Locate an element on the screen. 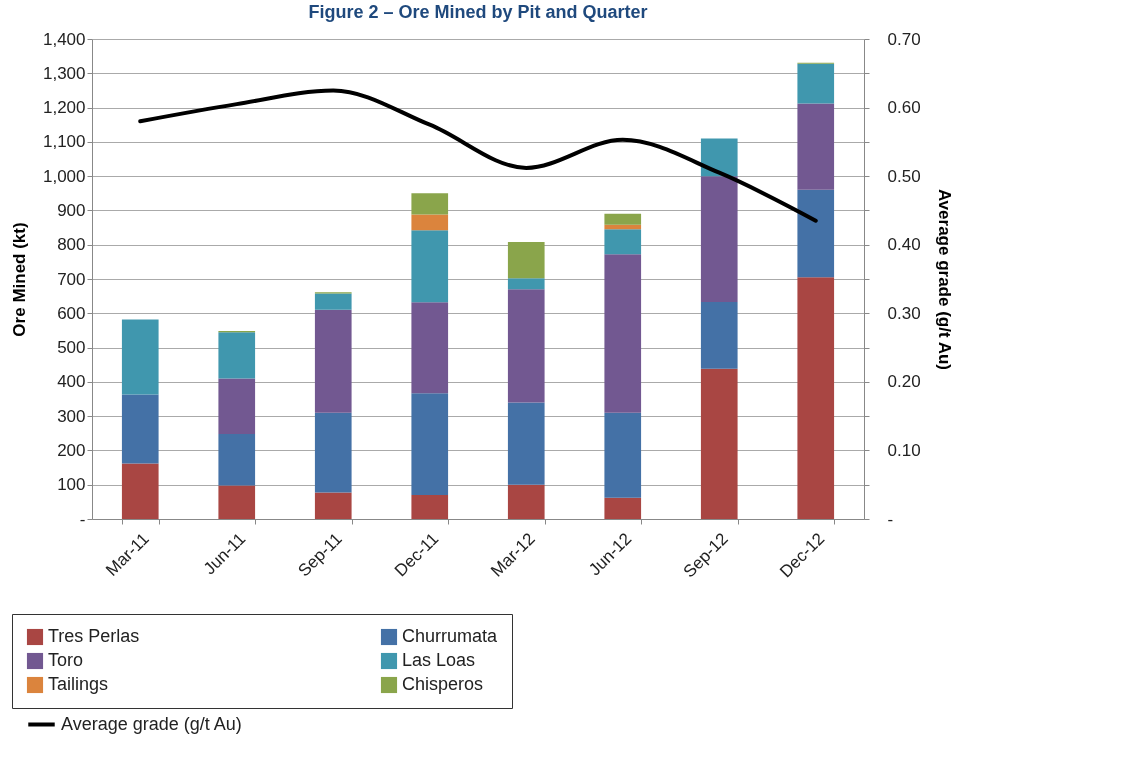 The width and height of the screenshot is (1138, 775). y-tick-label: 400 is located at coordinates (71, 382).